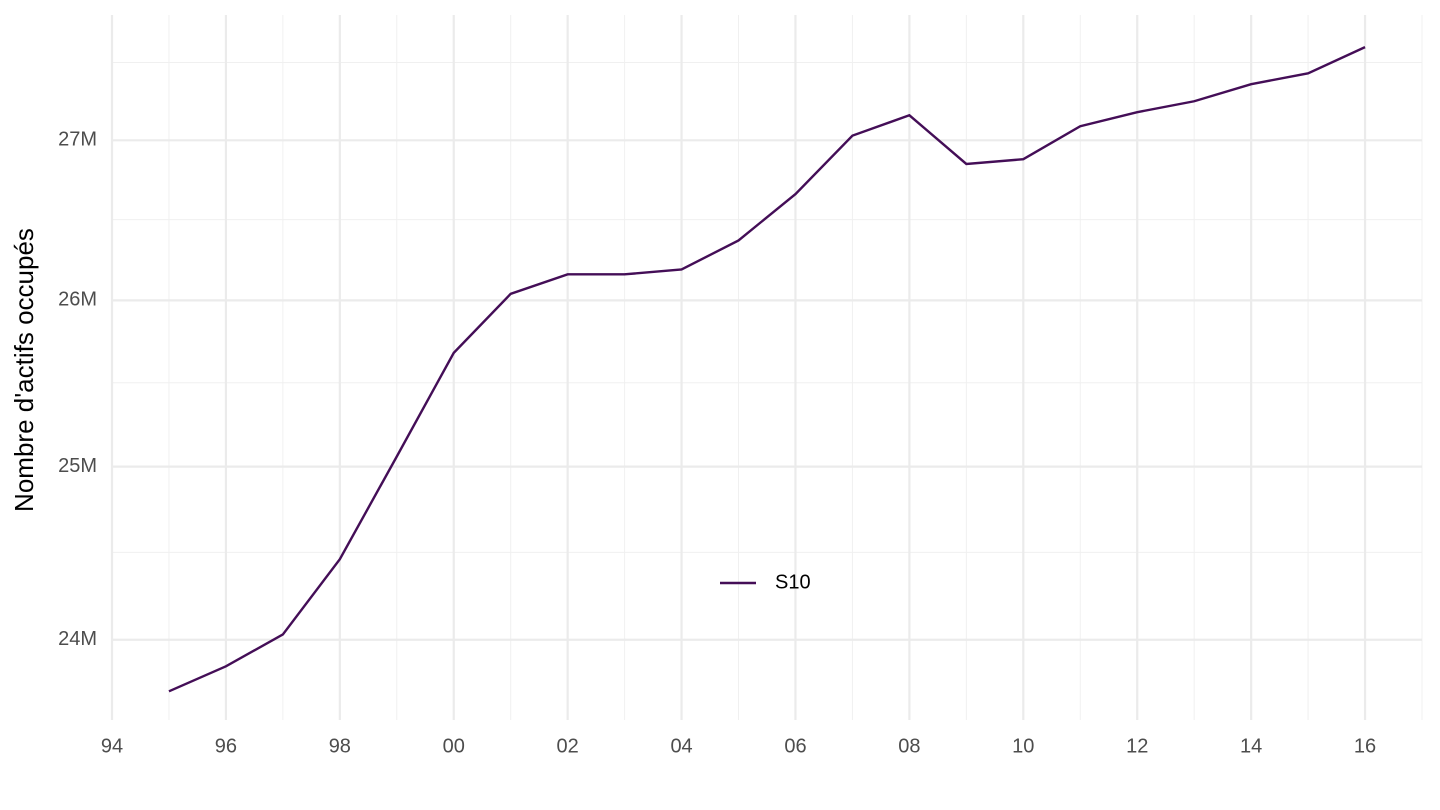  I want to click on y-tick-label: 24M, so click(77, 639).